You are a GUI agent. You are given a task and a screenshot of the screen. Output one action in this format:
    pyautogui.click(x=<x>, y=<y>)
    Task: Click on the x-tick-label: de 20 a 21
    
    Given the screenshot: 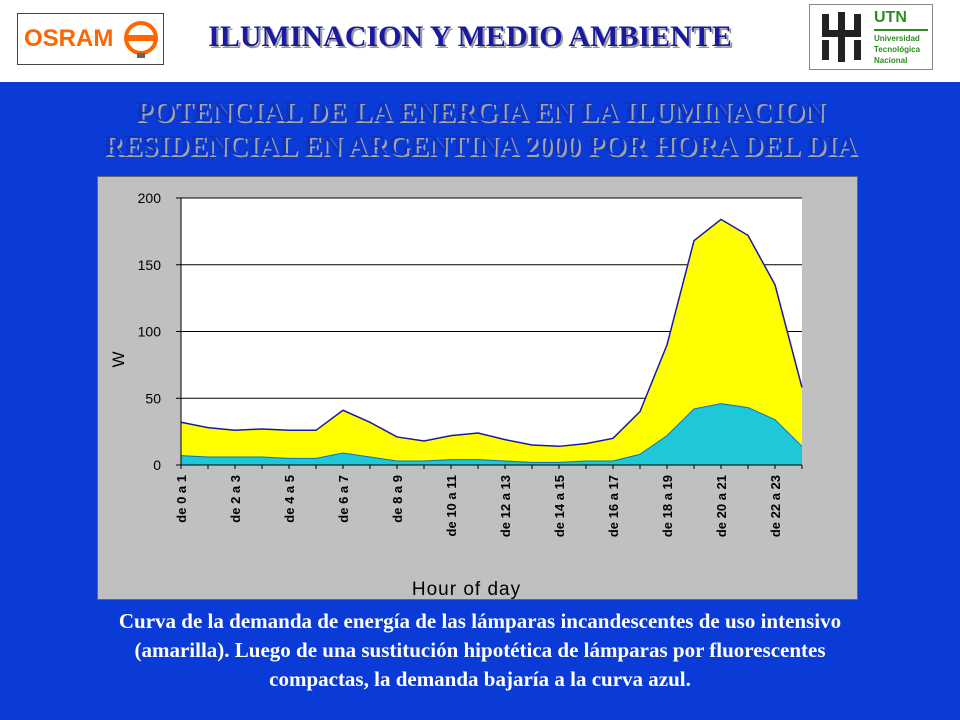 What is the action you would take?
    pyautogui.click(x=721, y=506)
    